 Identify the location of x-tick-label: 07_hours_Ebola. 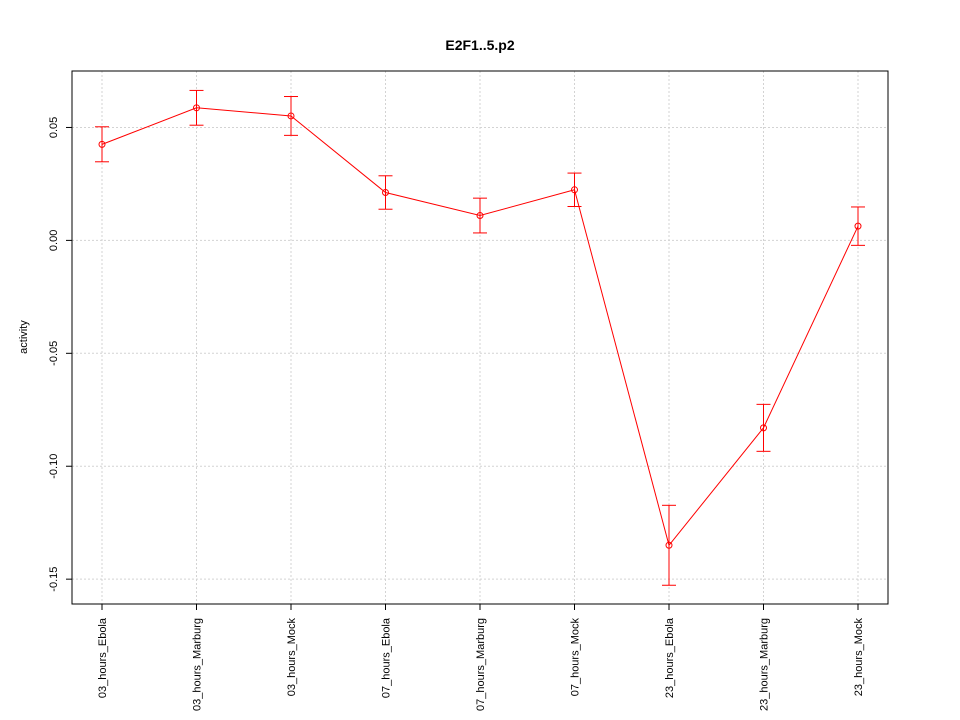
(387, 657).